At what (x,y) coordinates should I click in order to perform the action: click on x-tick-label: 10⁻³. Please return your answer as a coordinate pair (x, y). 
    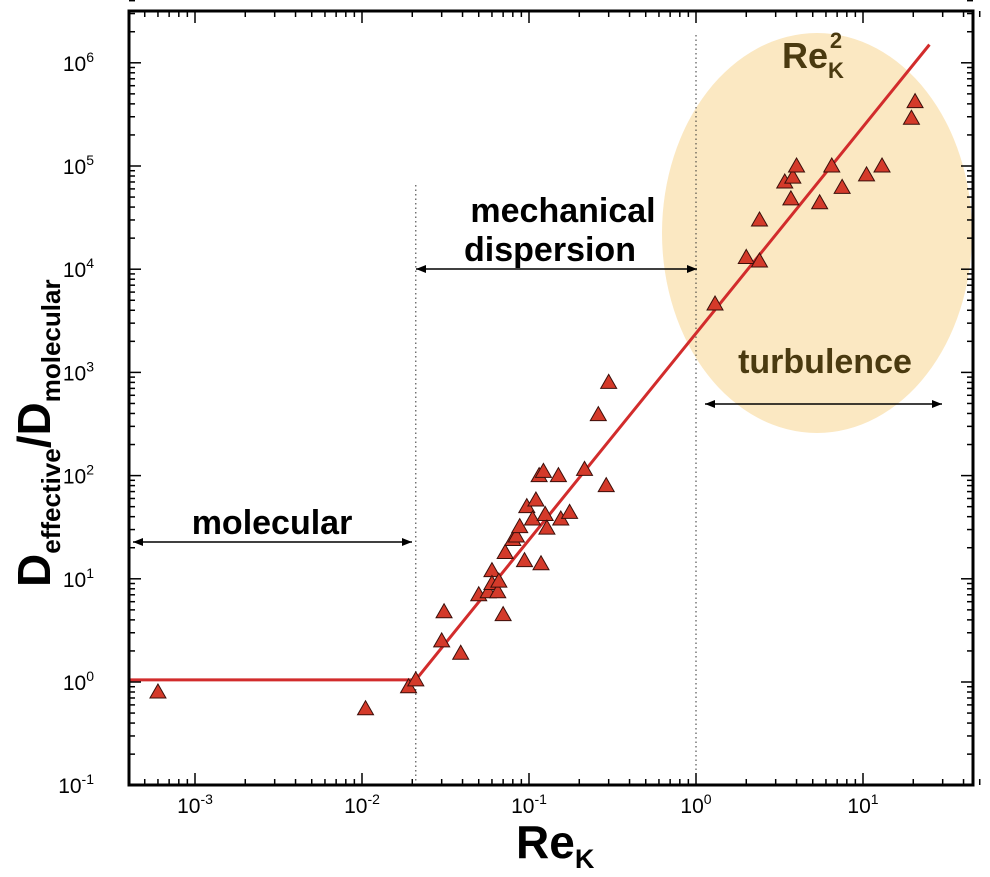
    Looking at the image, I should click on (195, 804).